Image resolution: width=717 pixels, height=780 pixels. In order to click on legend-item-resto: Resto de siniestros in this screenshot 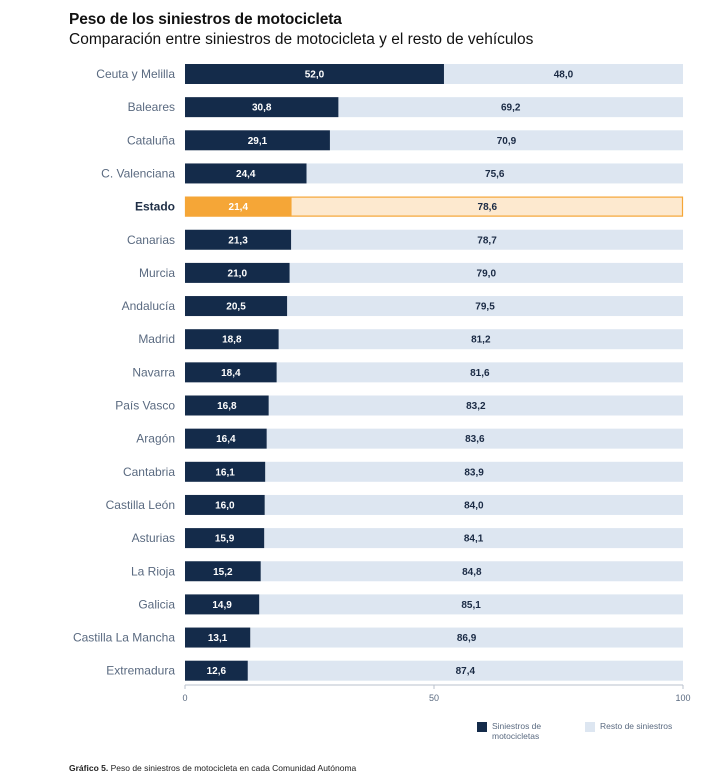, I will do `click(628, 726)`.